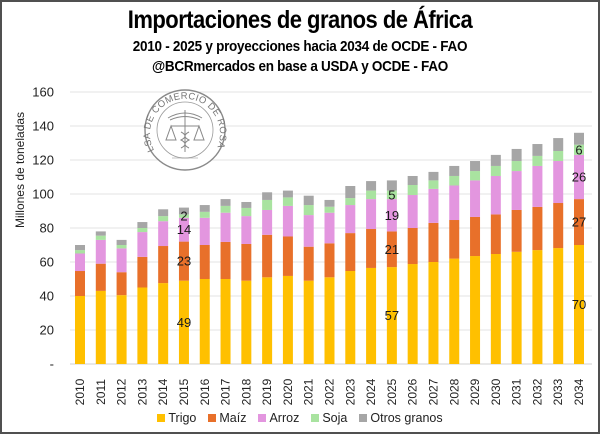 The height and width of the screenshot is (434, 600). I want to click on bar-segment-otrosgranos-2011, so click(100, 233).